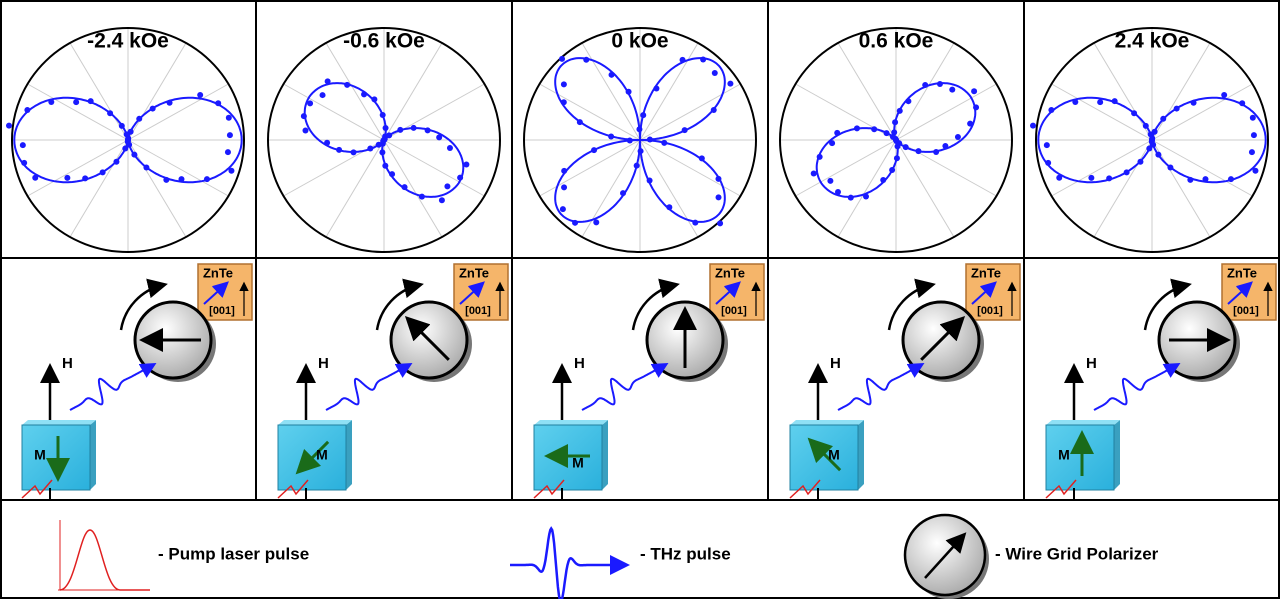 The height and width of the screenshot is (599, 1280). What do you see at coordinates (570, 562) in the screenshot?
I see `thz-pulse-icon` at bounding box center [570, 562].